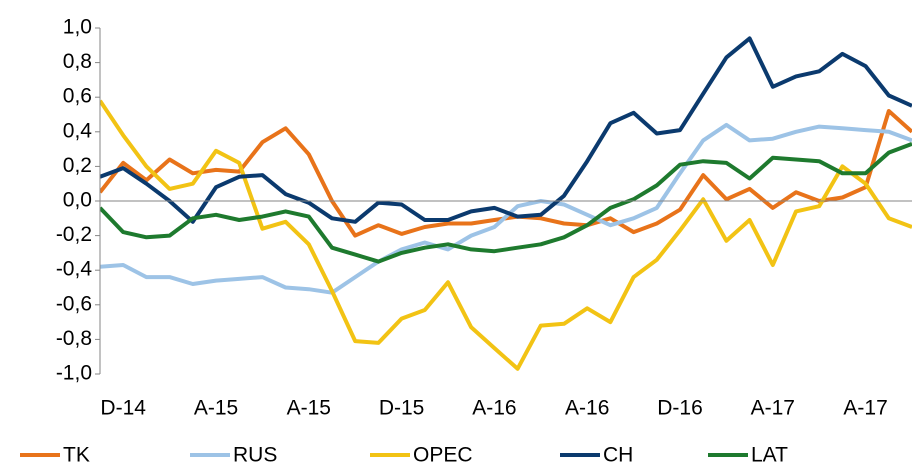 The image size is (912, 472). What do you see at coordinates (255, 455) in the screenshot?
I see `legend-label: RUS` at bounding box center [255, 455].